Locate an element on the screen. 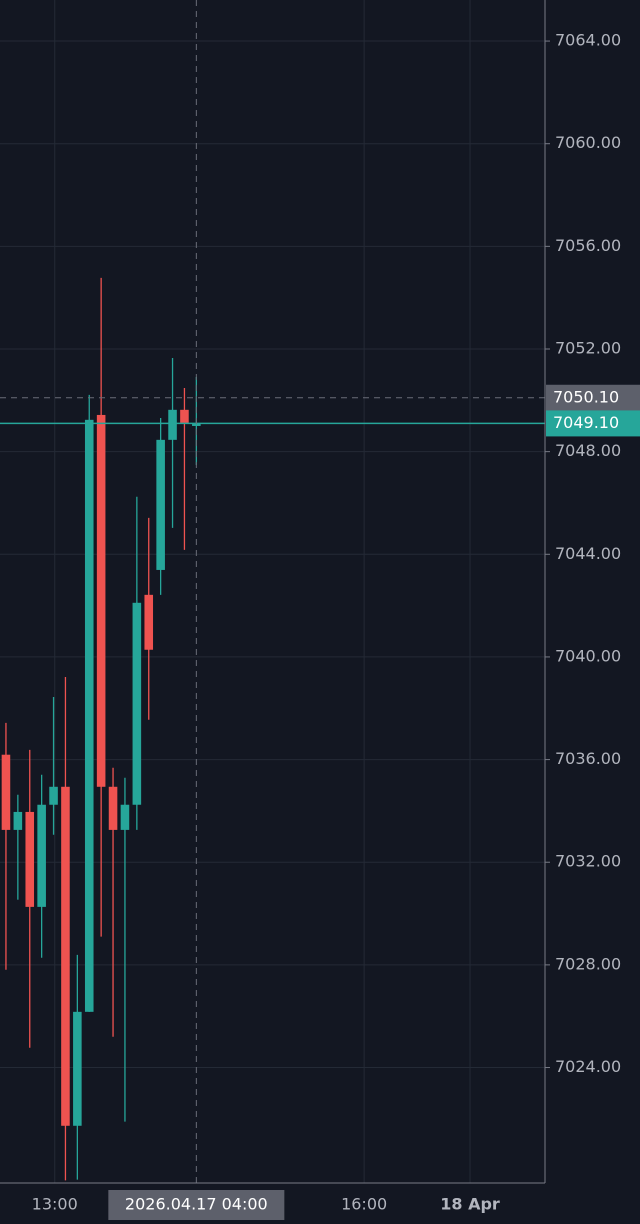  crosshair-price-label: 7050.10 is located at coordinates (586, 396).